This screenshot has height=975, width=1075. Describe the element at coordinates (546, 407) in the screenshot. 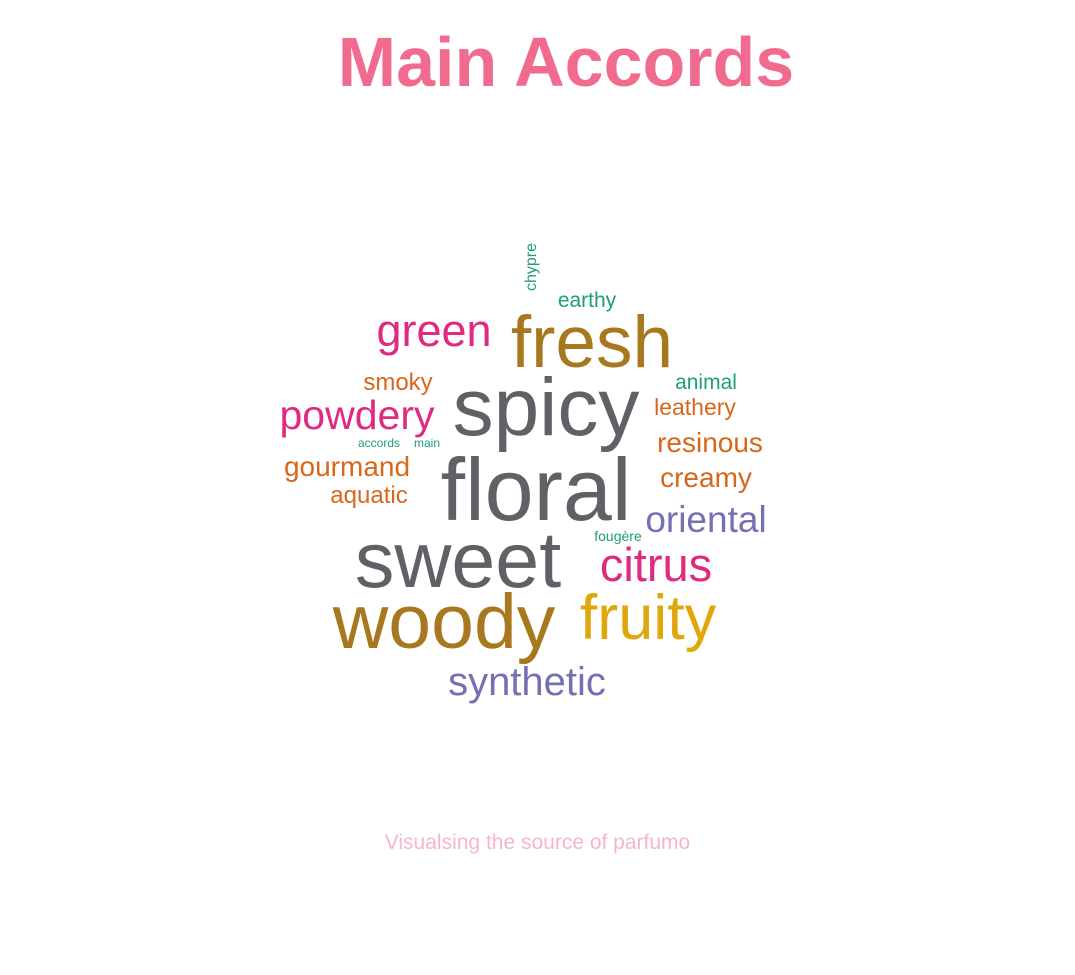

I see `word-spicy: spicy` at that location.